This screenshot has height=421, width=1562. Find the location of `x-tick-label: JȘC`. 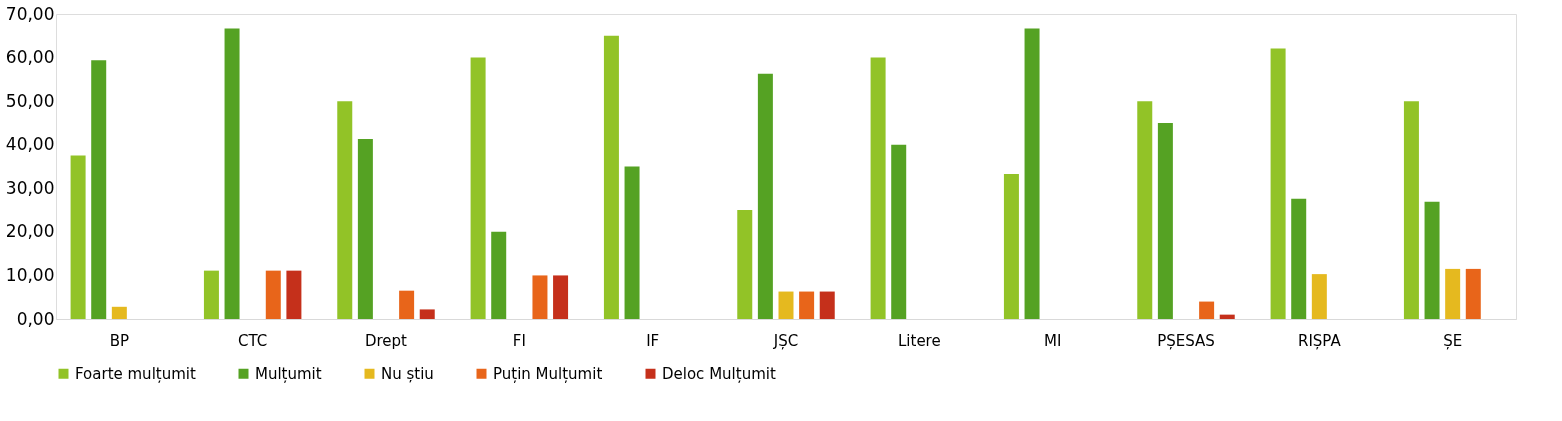

x-tick-label: JȘC is located at coordinates (785, 340).